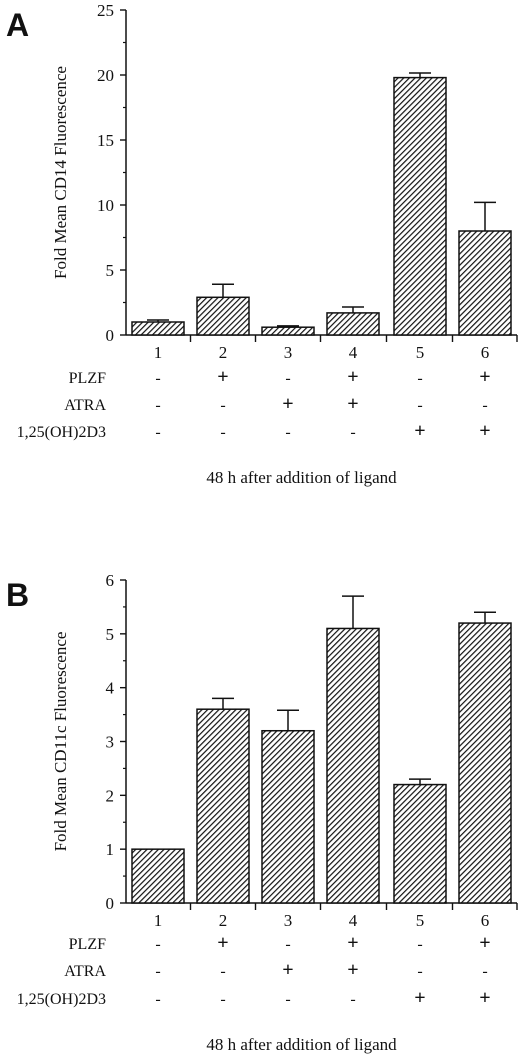 The width and height of the screenshot is (520, 1062). Describe the element at coordinates (105, 205) in the screenshot. I see `y-tick-label: 10` at that location.